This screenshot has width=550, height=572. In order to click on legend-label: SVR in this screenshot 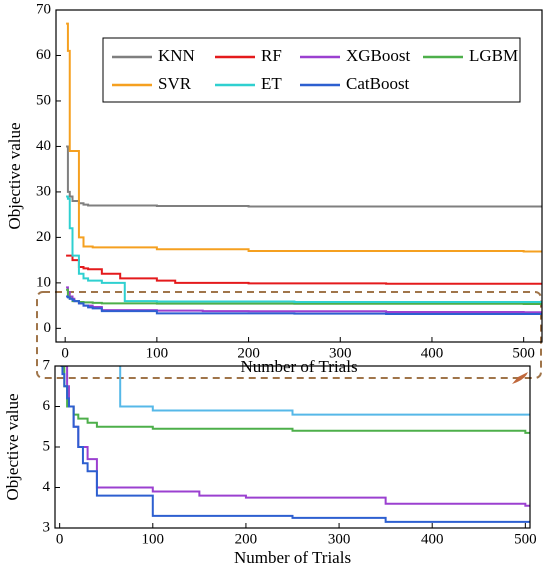, I will do `click(175, 83)`.